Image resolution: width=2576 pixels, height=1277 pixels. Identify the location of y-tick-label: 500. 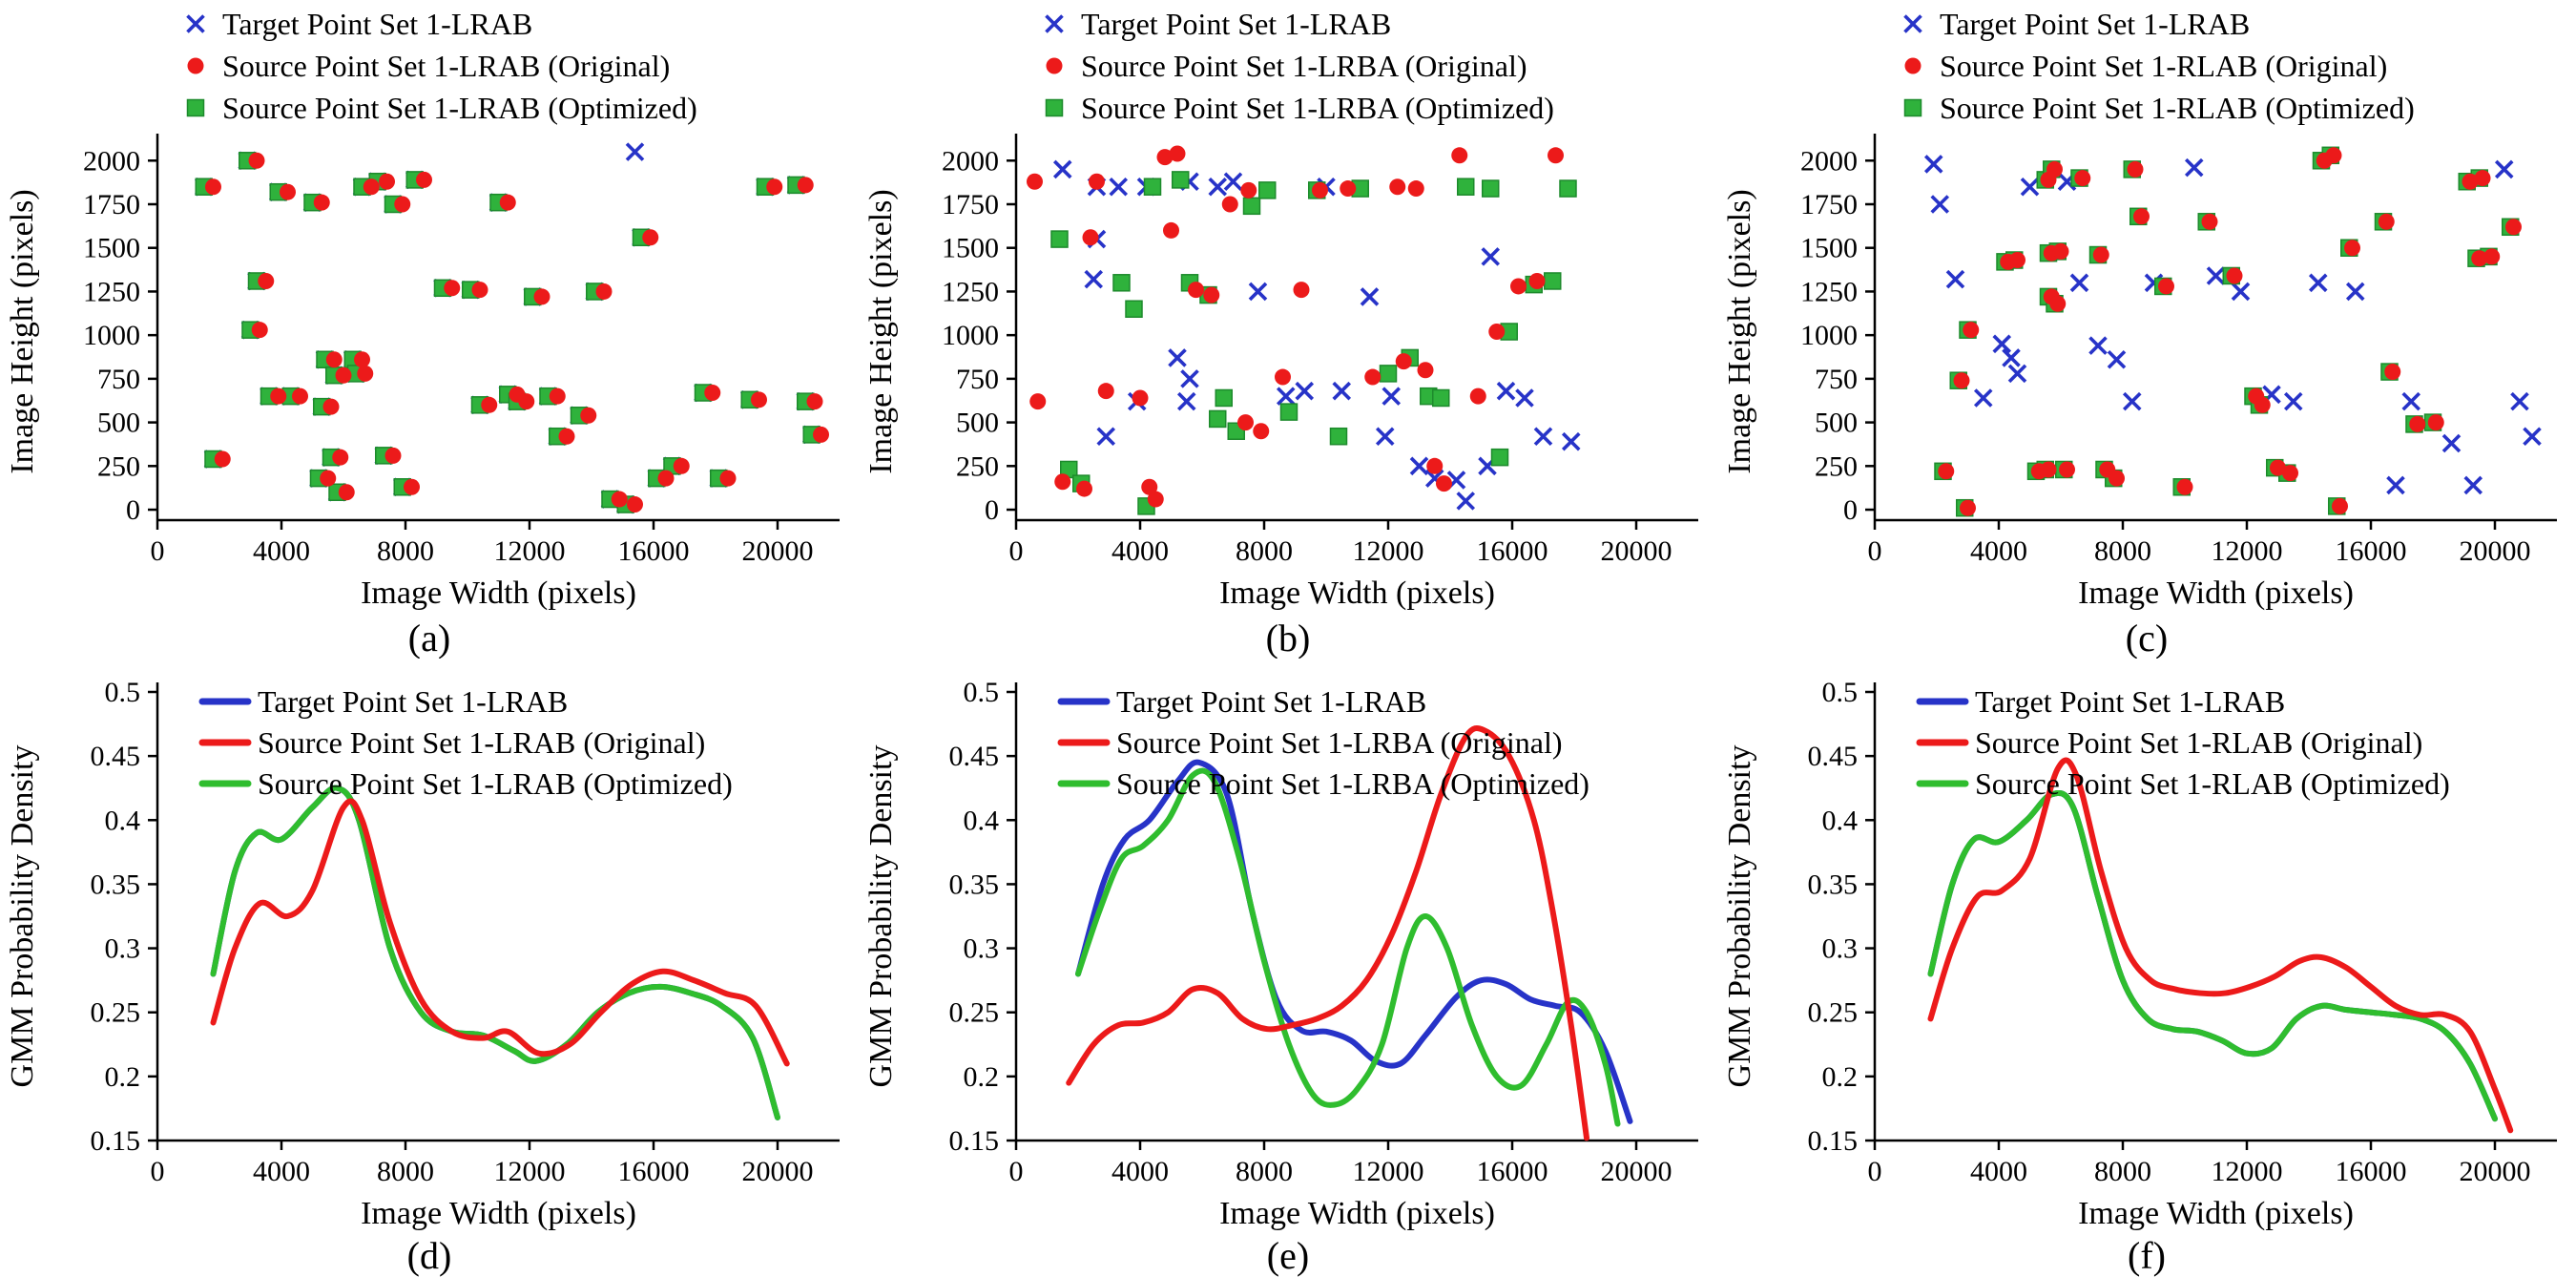
(118, 423).